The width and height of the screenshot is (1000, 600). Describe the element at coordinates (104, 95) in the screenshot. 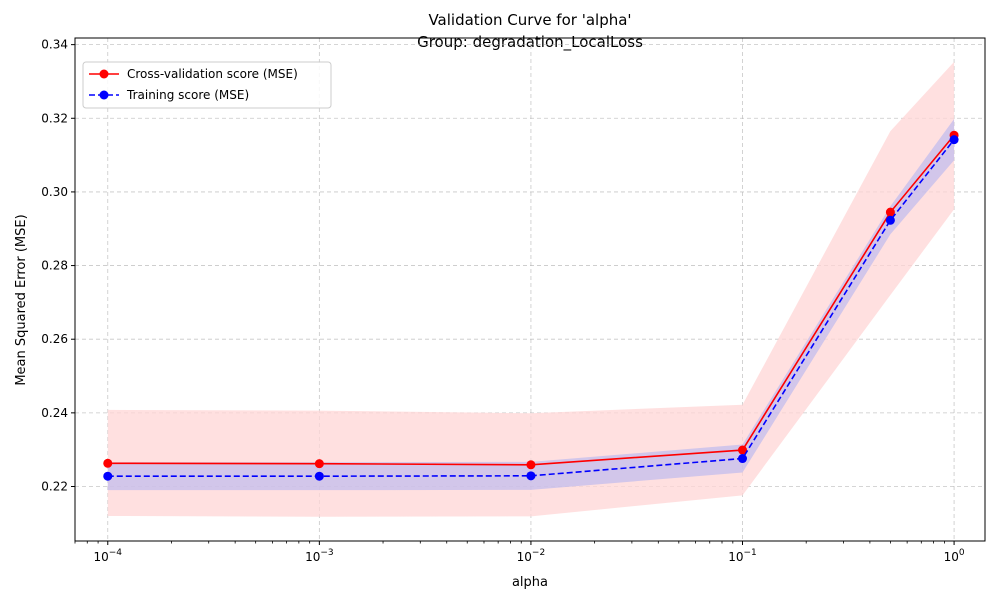

I see `legend-swatch-marker-training` at that location.